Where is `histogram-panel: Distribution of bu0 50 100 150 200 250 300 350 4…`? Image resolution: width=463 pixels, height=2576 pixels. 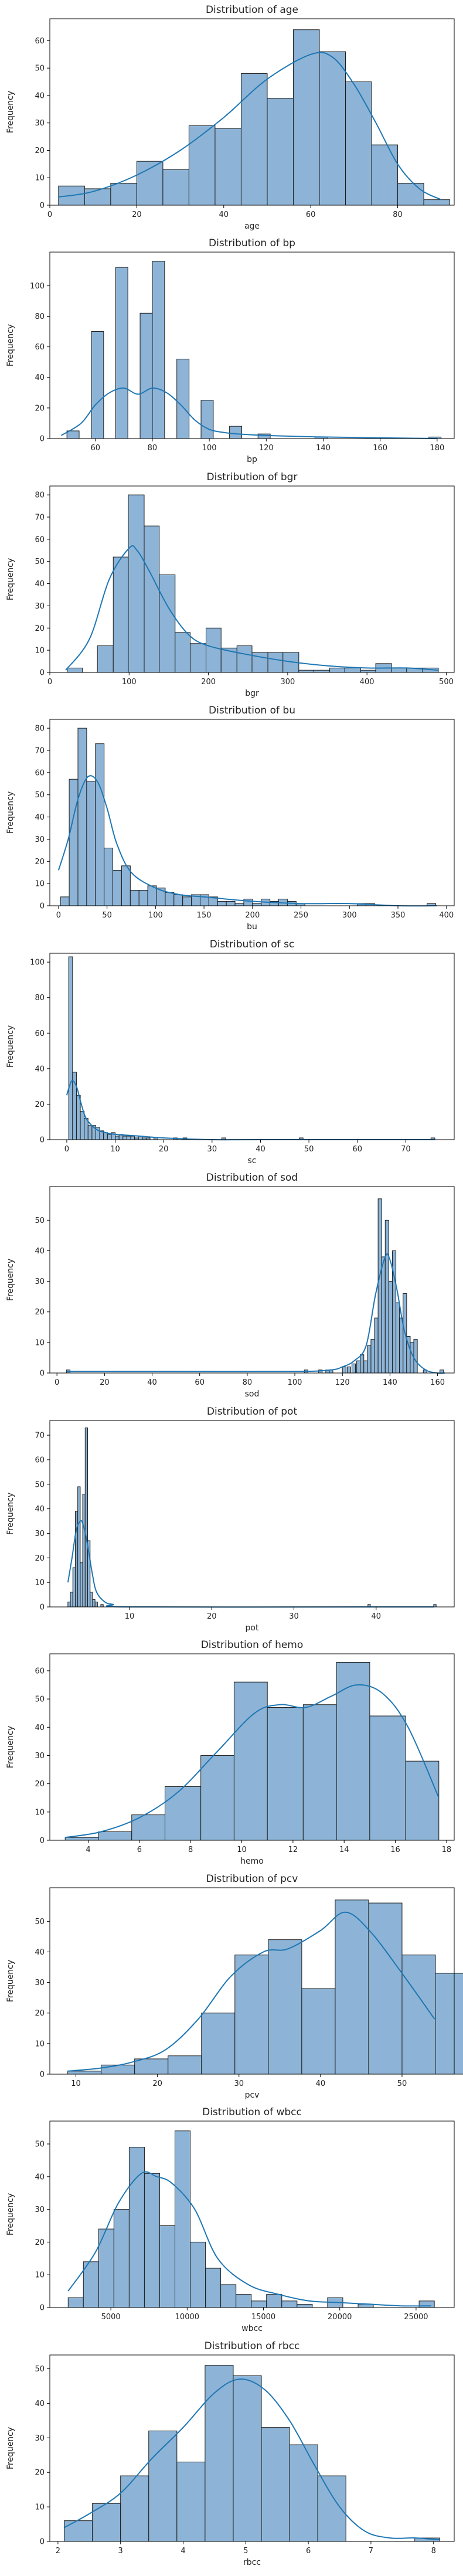
histogram-panel: Distribution of bu0 50 100 150 200 250 300 350 4… is located at coordinates (231, 818).